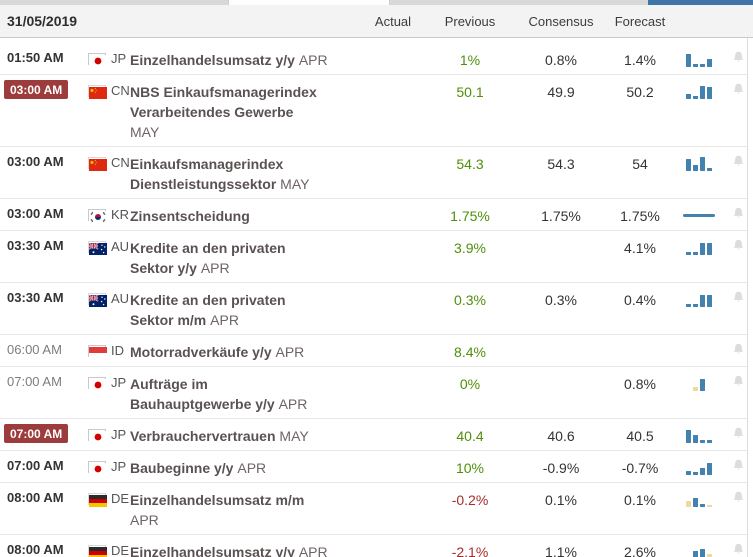  I want to click on scrollbar-track, so click(750, 297).